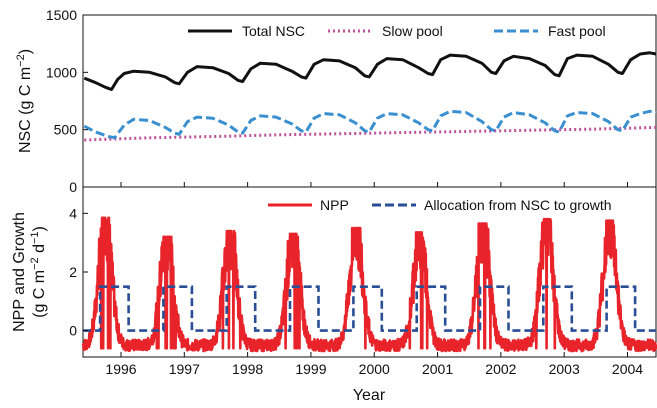  I want to click on x-tick-label: 2004, so click(627, 369).